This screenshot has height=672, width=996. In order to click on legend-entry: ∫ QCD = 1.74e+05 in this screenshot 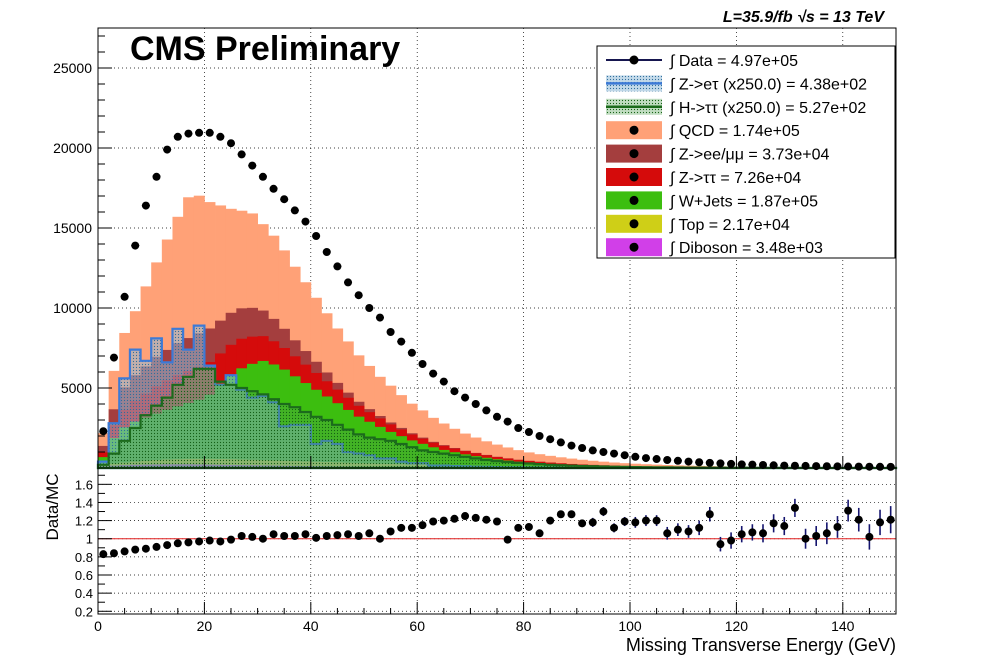, I will do `click(703, 130)`.